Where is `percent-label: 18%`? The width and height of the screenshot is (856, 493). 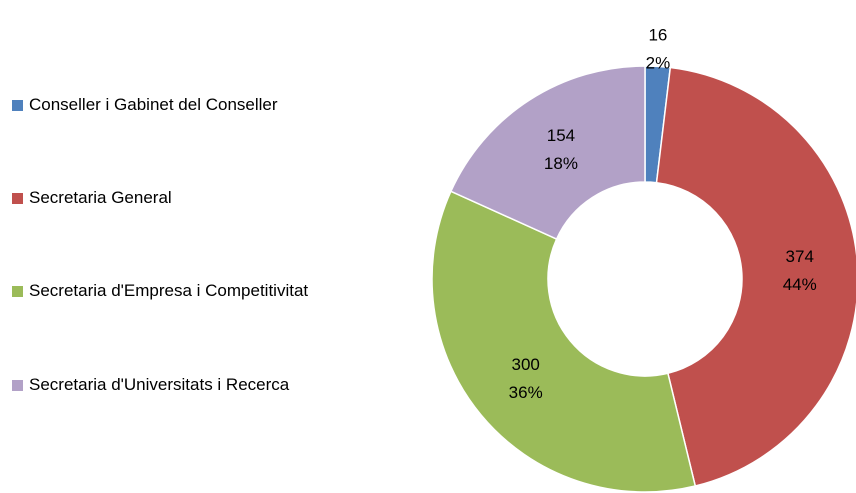 percent-label: 18% is located at coordinates (561, 163).